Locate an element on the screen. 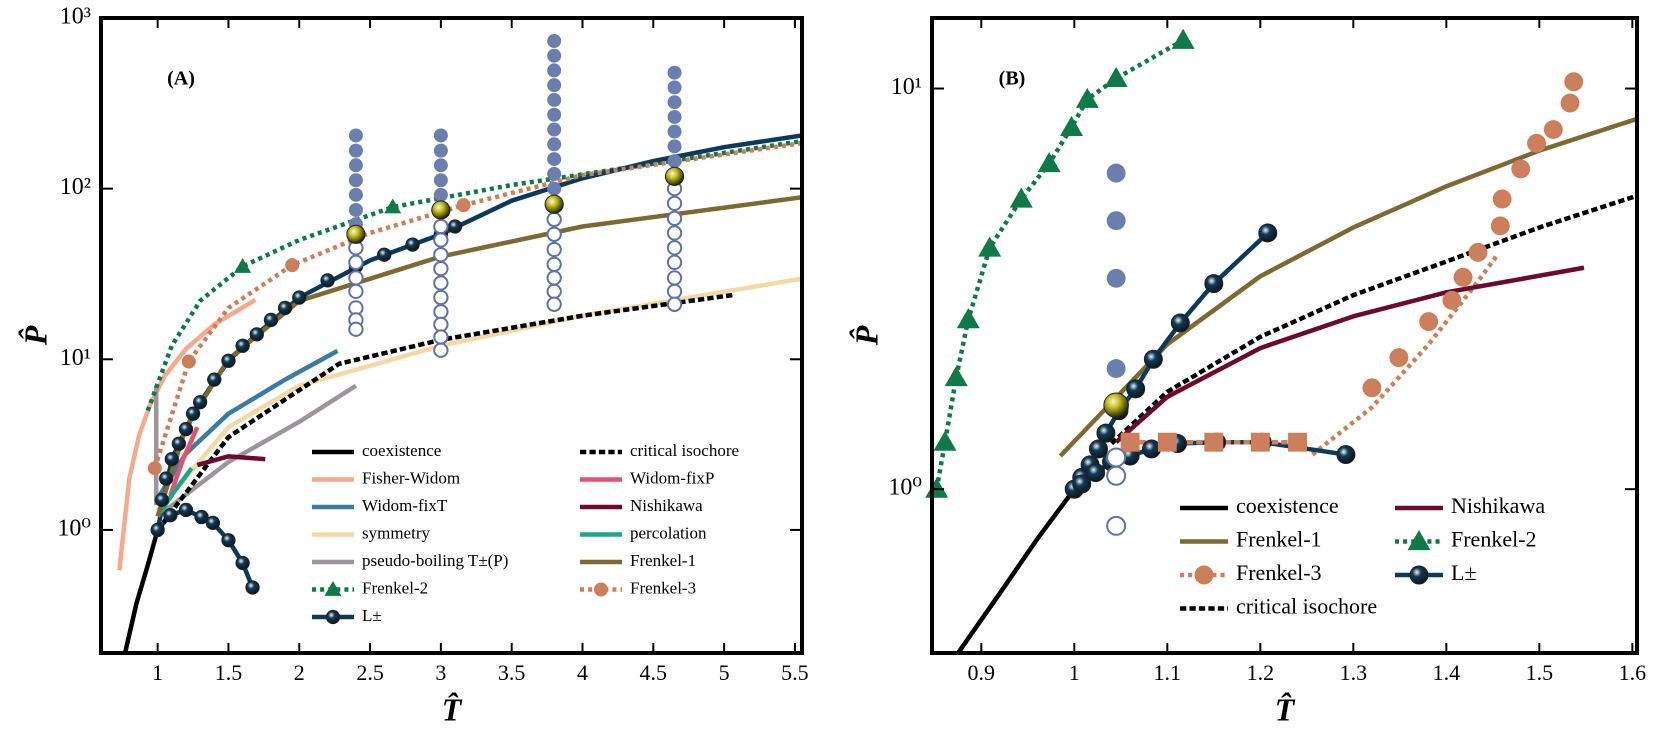 The width and height of the screenshot is (1661, 743). panel-label: (B) is located at coordinates (1012, 79).